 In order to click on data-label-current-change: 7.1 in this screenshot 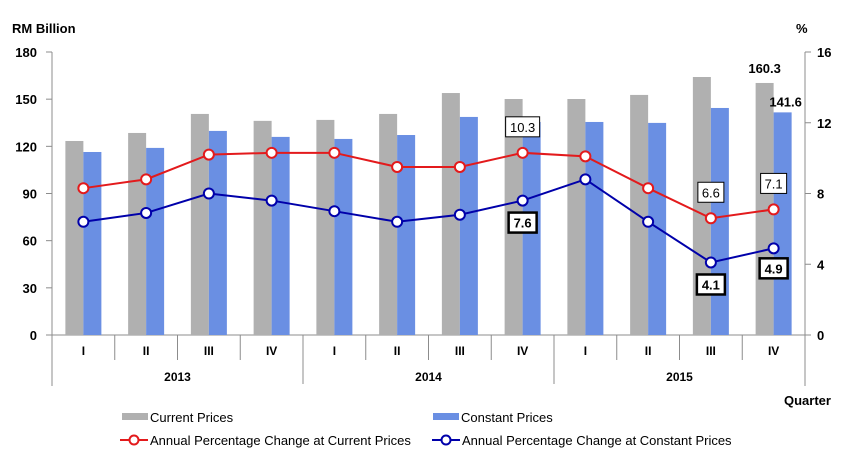, I will do `click(774, 183)`.